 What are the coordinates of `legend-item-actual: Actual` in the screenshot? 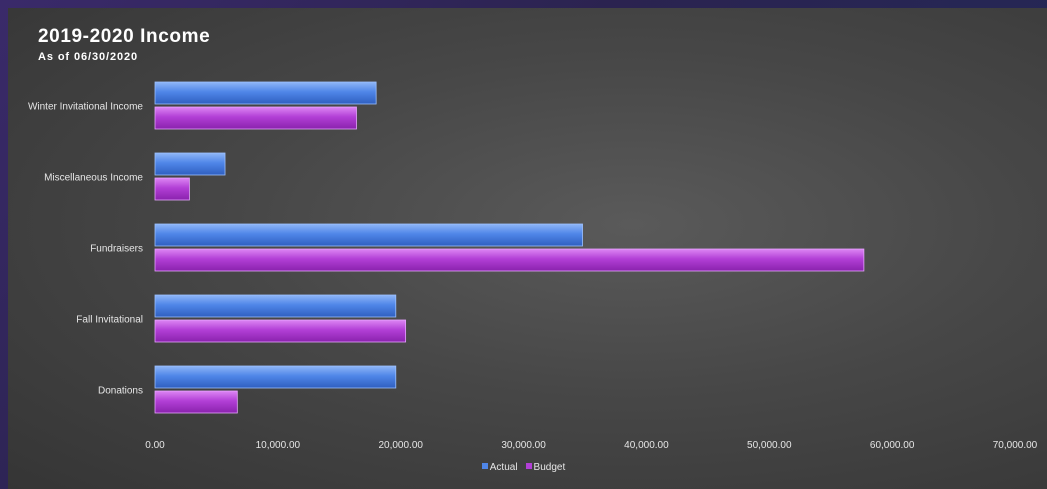 It's located at (499, 467).